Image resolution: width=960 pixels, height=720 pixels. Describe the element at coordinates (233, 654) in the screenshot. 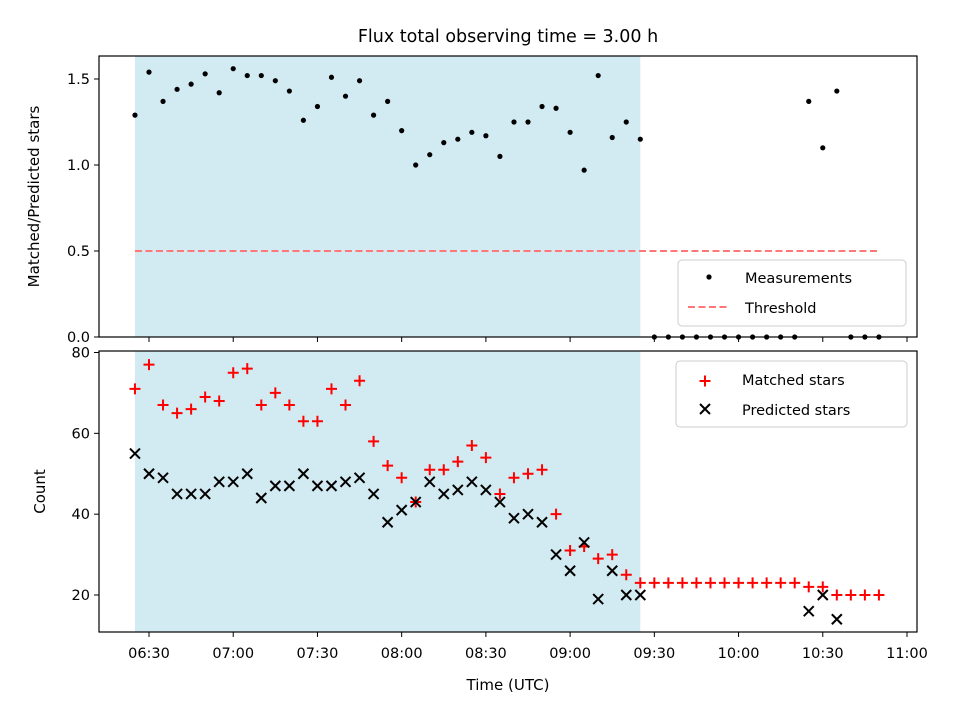

I see `x-tick-label: 07:00` at that location.